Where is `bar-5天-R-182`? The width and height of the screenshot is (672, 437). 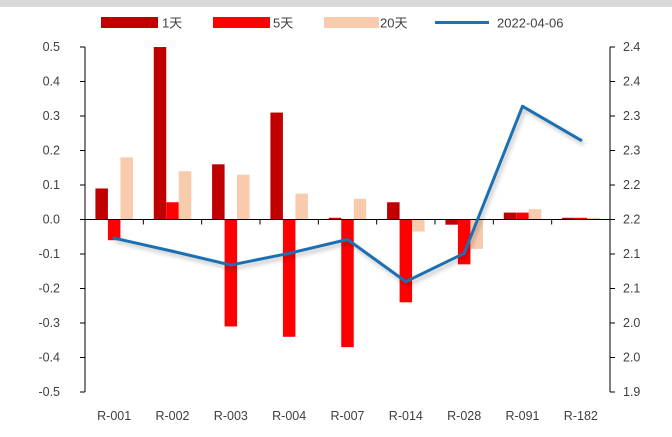
bar-5天-R-182 is located at coordinates (581, 218).